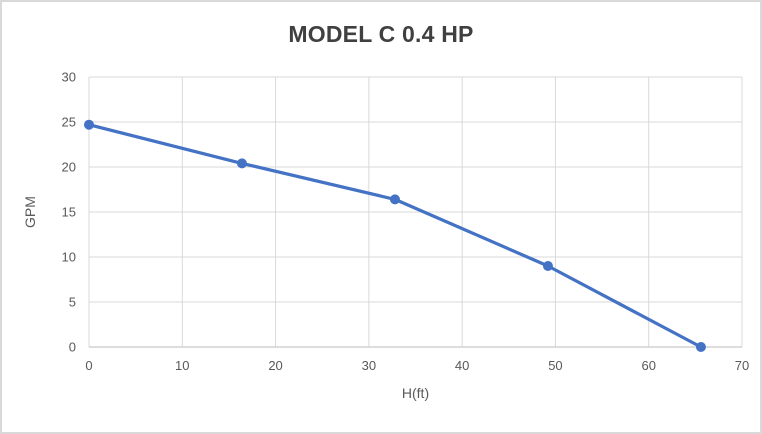 Image resolution: width=762 pixels, height=434 pixels. Describe the element at coordinates (275, 365) in the screenshot. I see `x-tick-label: 20` at that location.